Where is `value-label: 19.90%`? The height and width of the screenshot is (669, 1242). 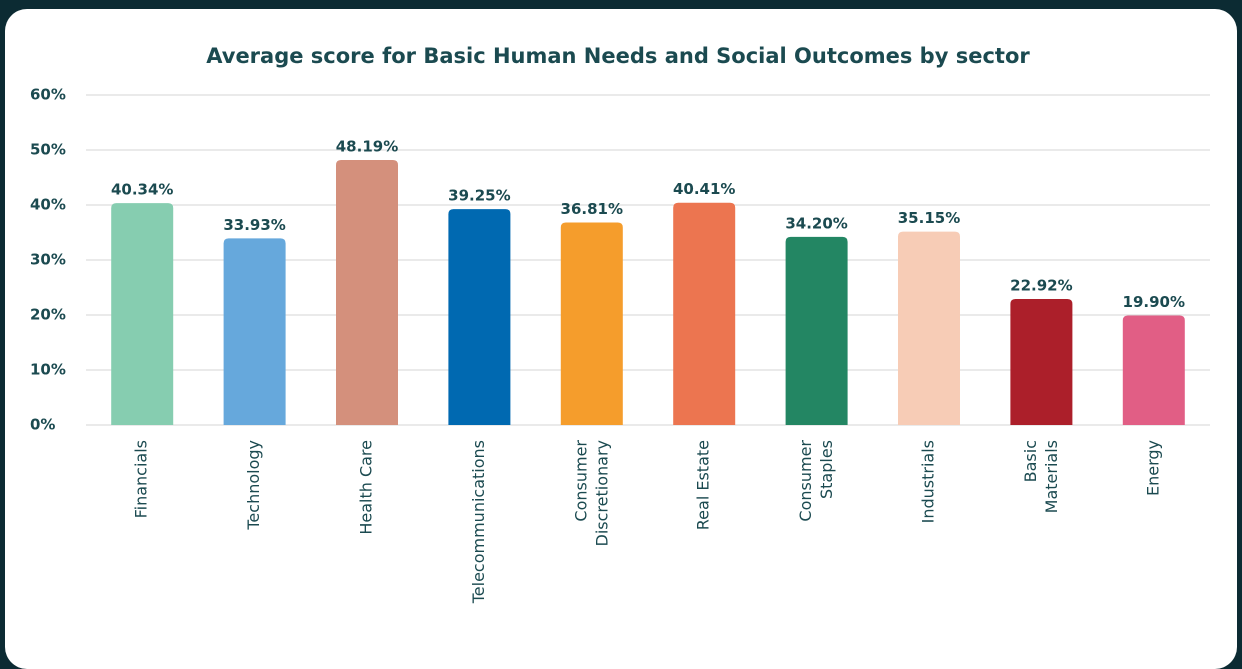 value-label: 19.90% is located at coordinates (1154, 302).